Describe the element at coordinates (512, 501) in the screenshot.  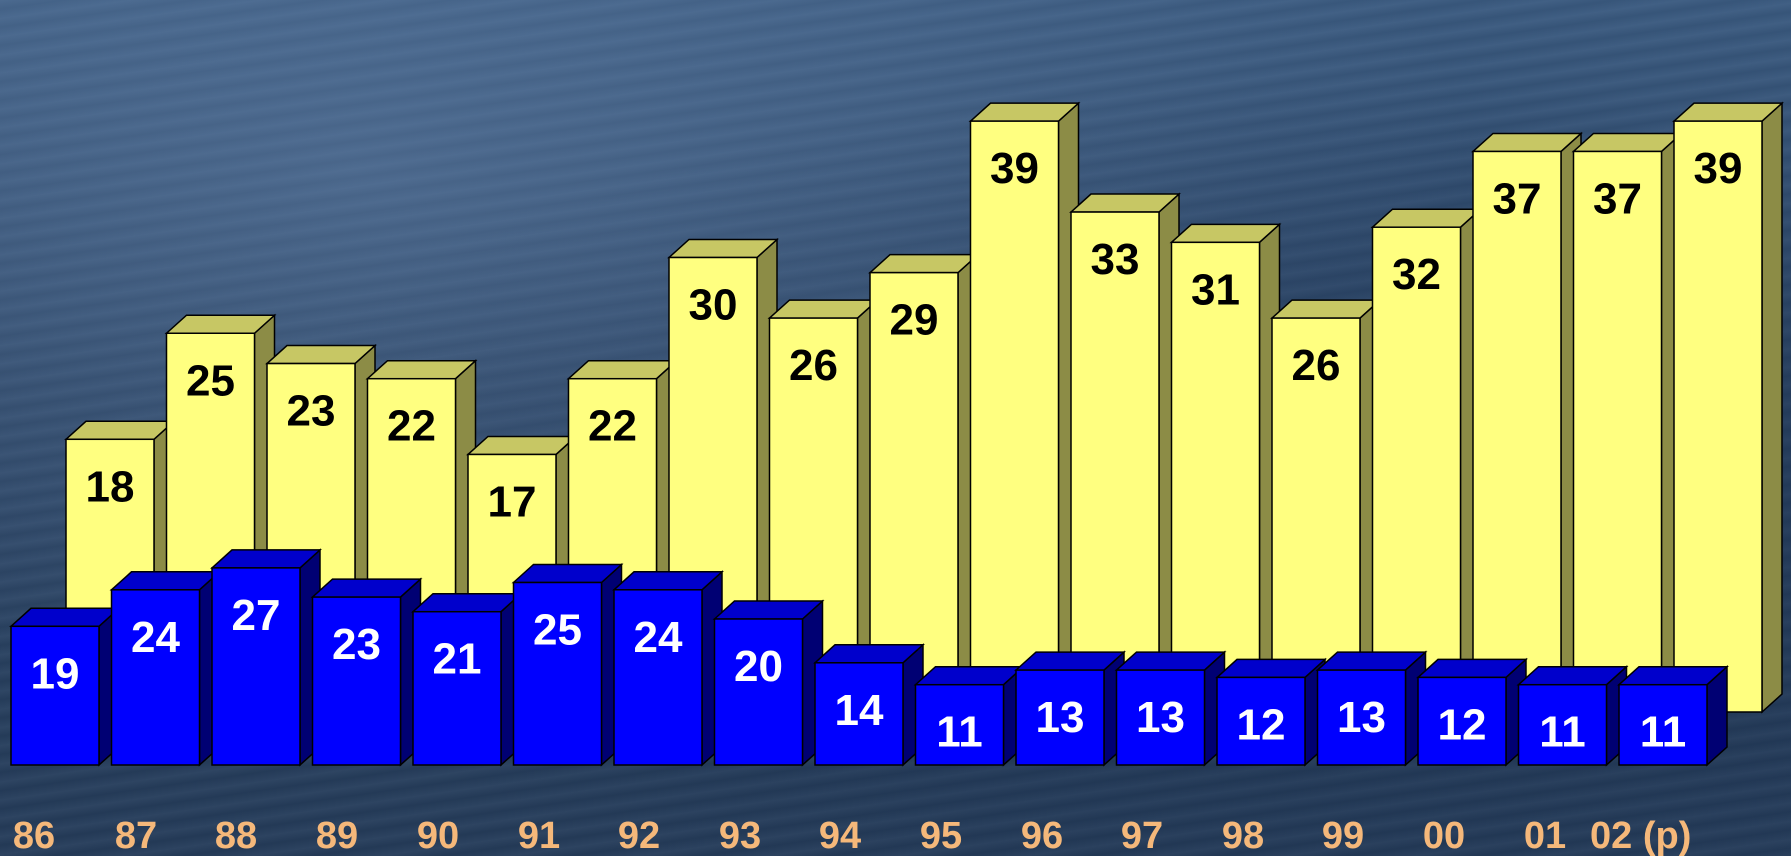
I see `data-label: 17` at that location.